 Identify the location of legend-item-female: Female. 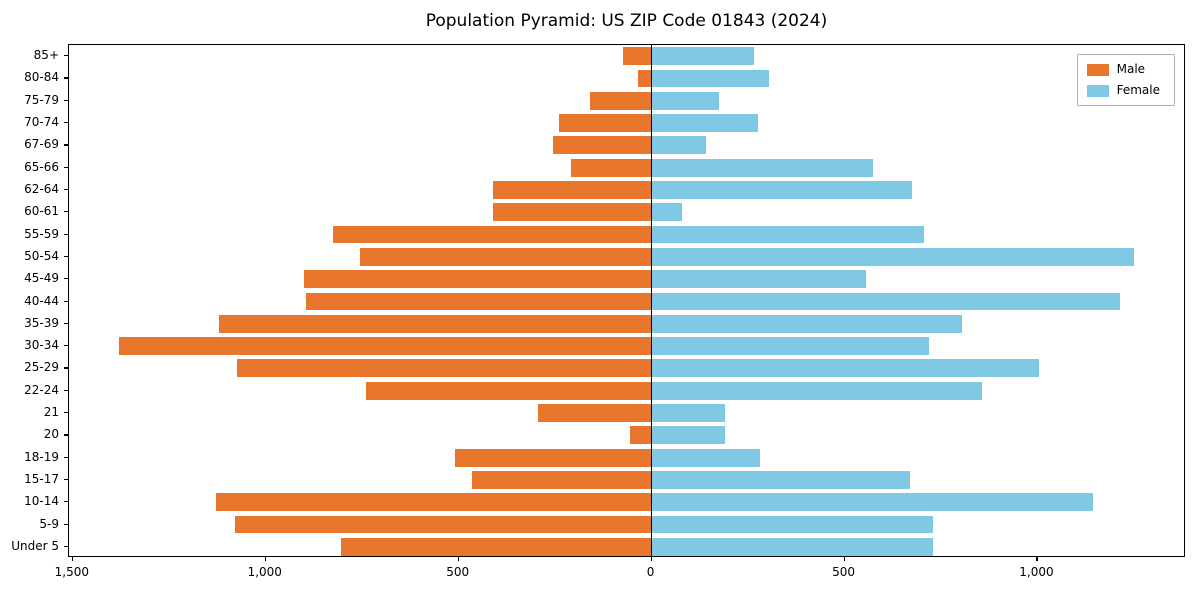
(1123, 90).